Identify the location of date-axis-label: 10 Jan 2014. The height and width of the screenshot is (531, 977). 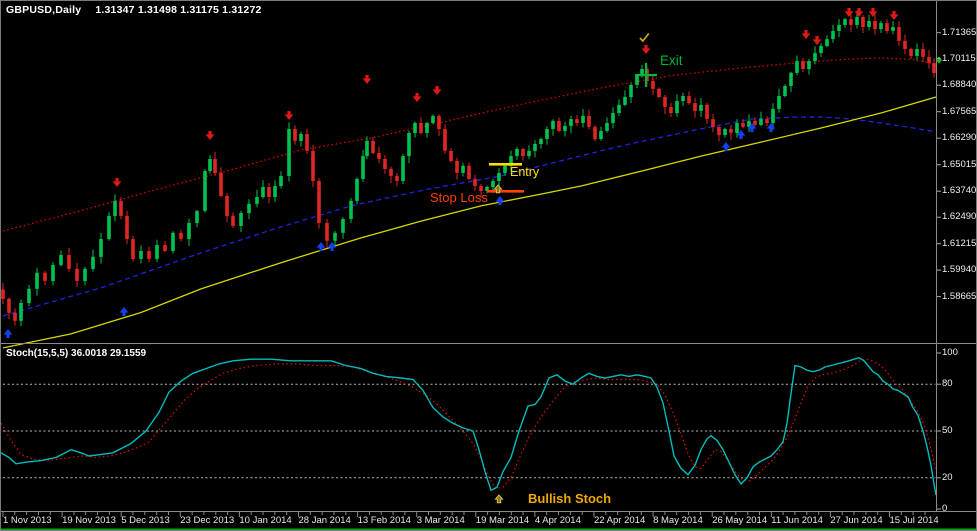
(265, 520).